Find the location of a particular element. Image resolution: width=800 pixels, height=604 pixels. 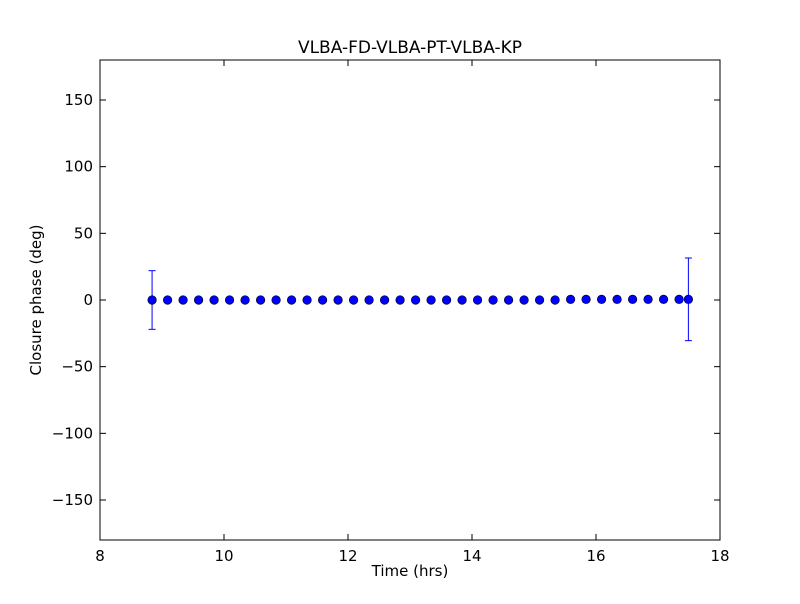

y-tick-label: 0 is located at coordinates (88, 300).